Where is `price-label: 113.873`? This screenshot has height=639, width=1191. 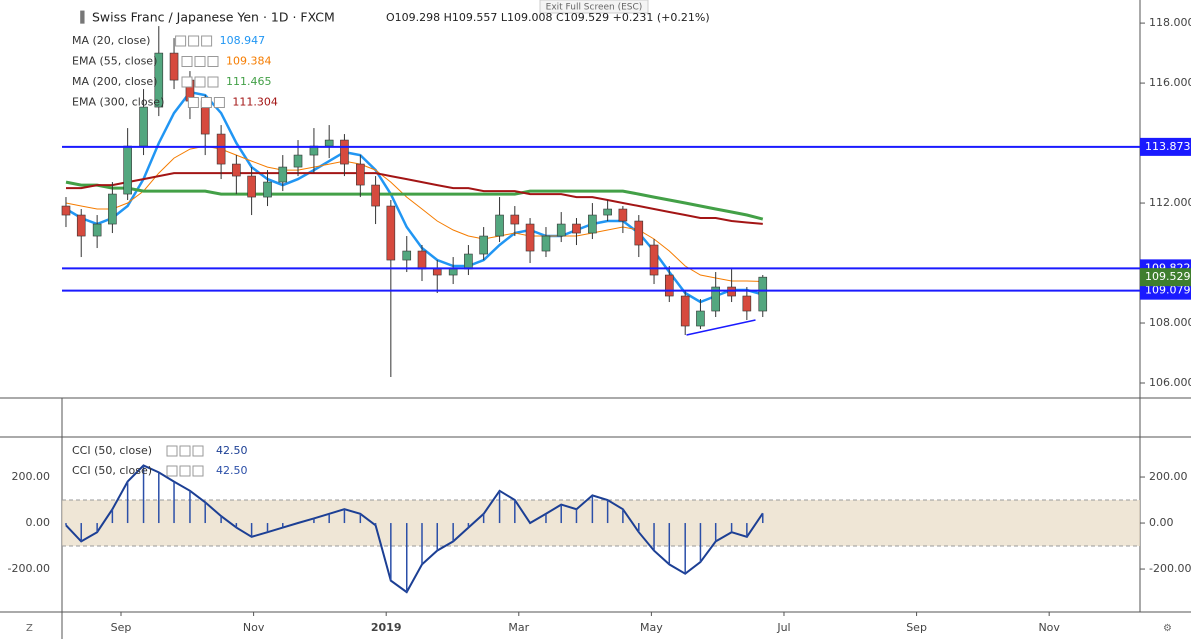 price-label: 113.873 is located at coordinates (1168, 146).